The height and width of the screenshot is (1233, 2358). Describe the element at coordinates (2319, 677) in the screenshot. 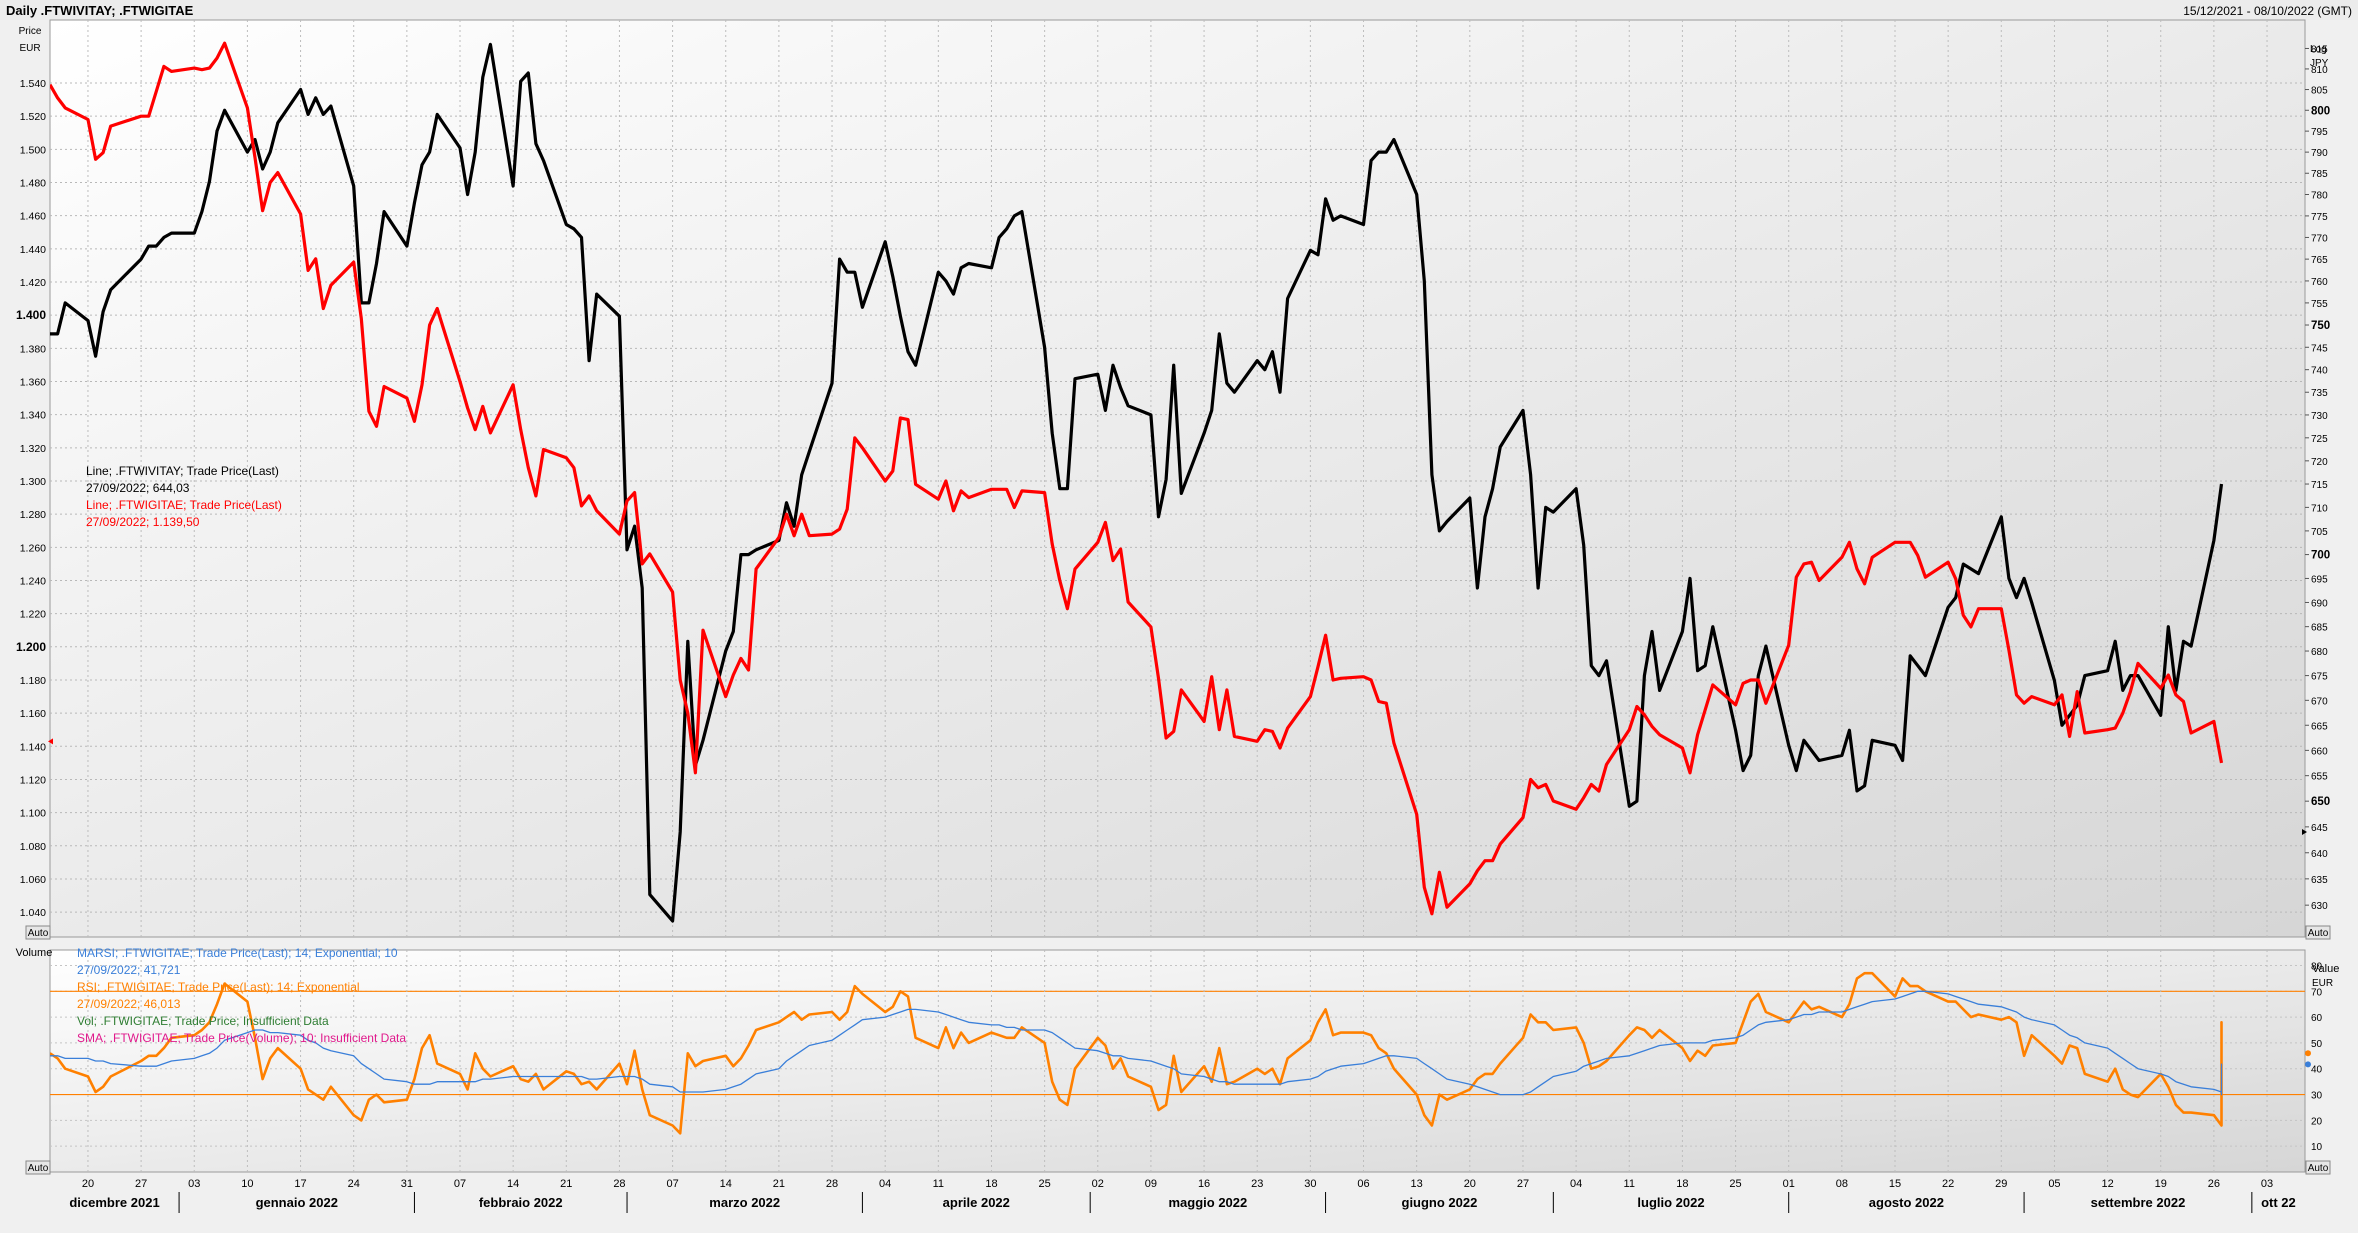

I see `right-tick-label: 675` at that location.